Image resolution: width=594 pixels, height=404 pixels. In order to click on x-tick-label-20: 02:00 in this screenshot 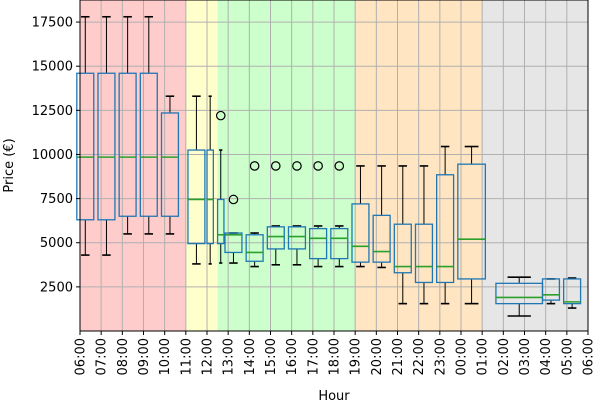, I will do `click(504, 356)`.